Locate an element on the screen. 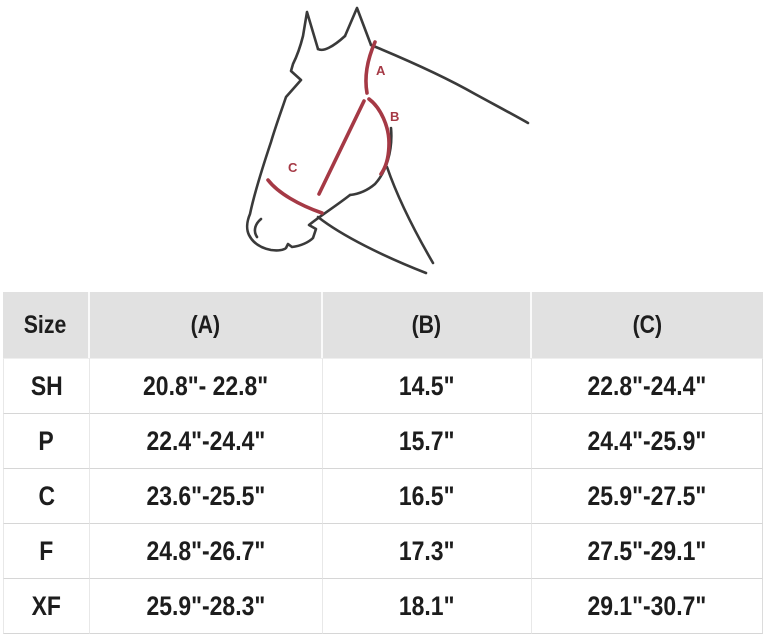  measurement-b-value: 15.7" is located at coordinates (427, 440).